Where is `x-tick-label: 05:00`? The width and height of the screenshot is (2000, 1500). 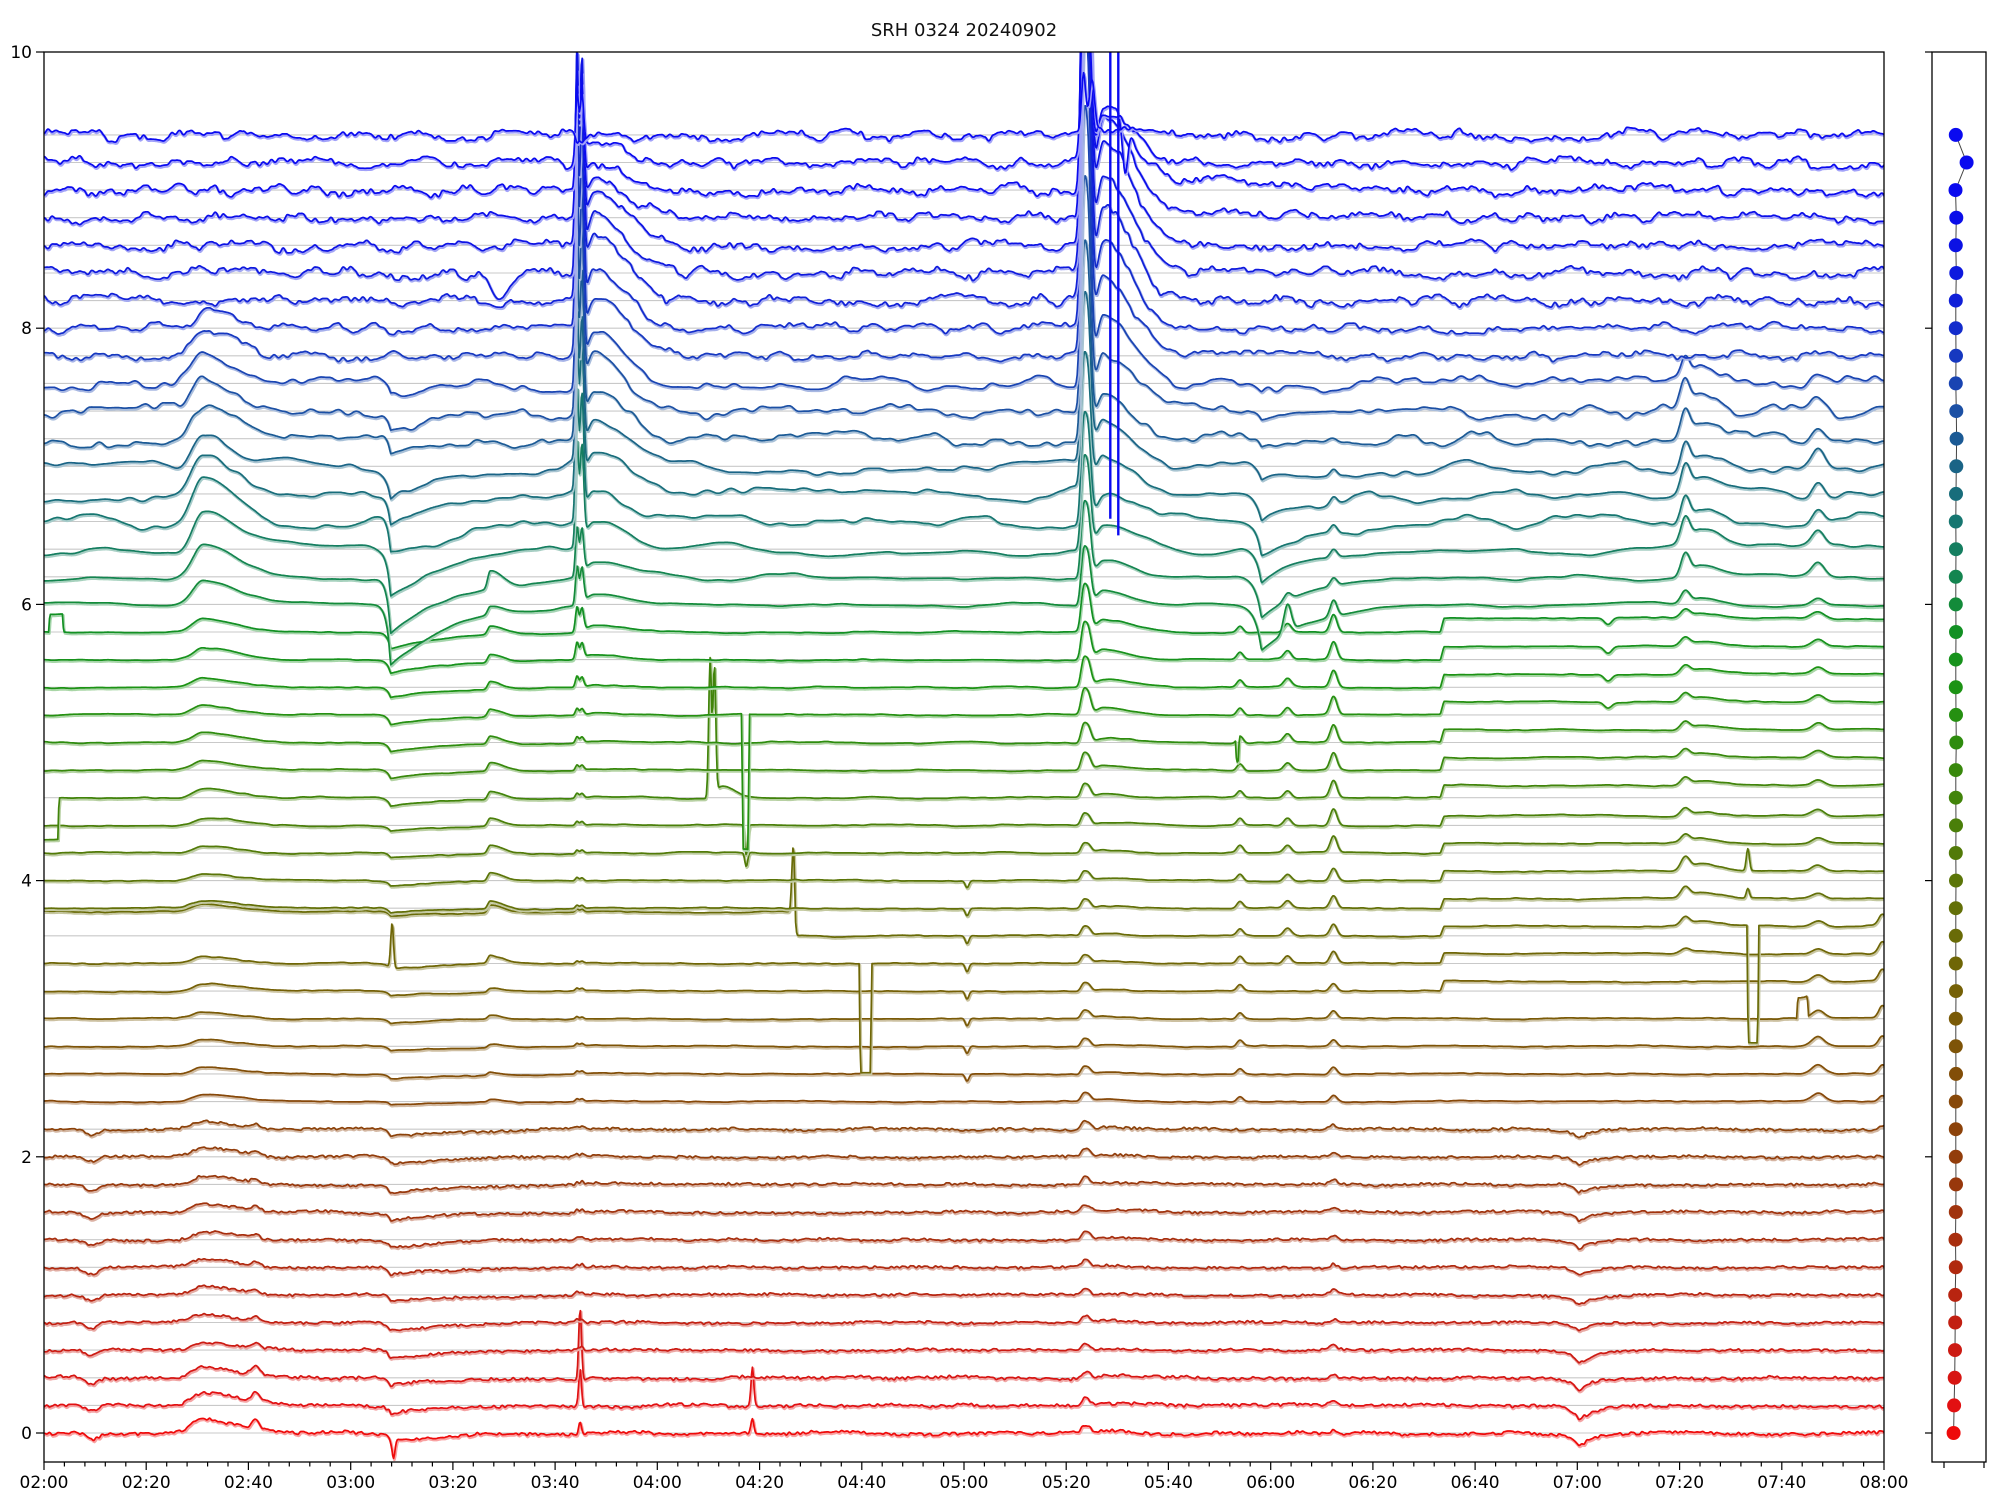
x-tick-label: 05:00 is located at coordinates (964, 1483).